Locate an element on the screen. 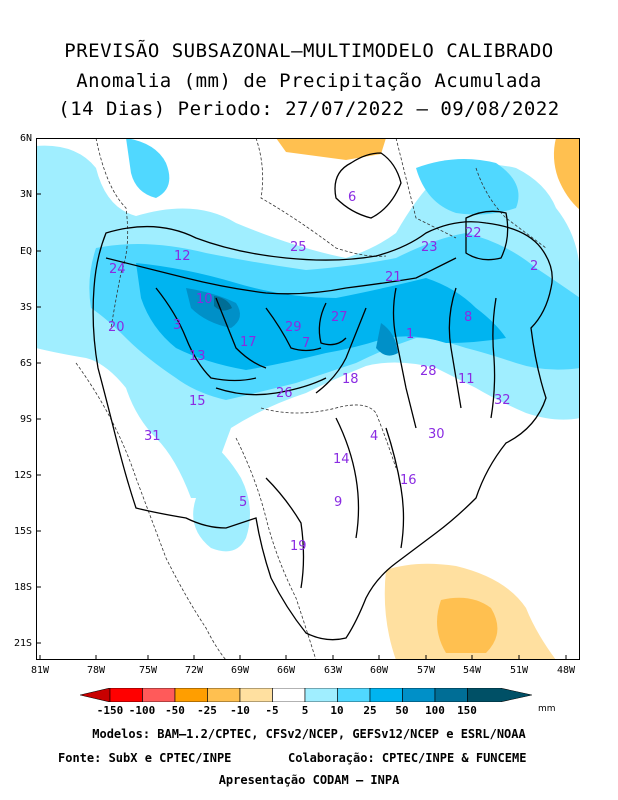 Image resolution: width=618 pixels, height=800 pixels. basin-label: 2 is located at coordinates (534, 266).